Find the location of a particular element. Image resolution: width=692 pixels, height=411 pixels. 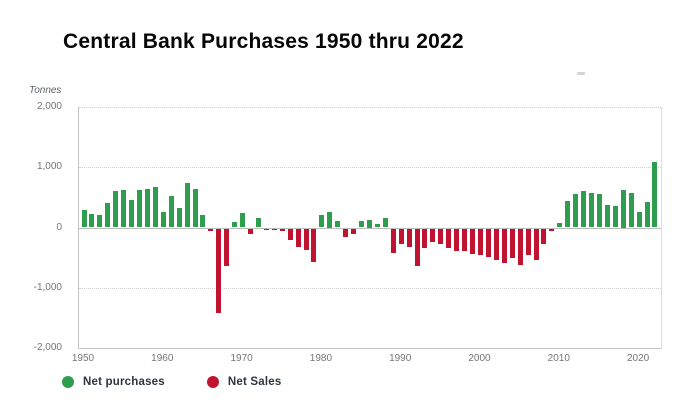

bar-1952 is located at coordinates (100, 221).